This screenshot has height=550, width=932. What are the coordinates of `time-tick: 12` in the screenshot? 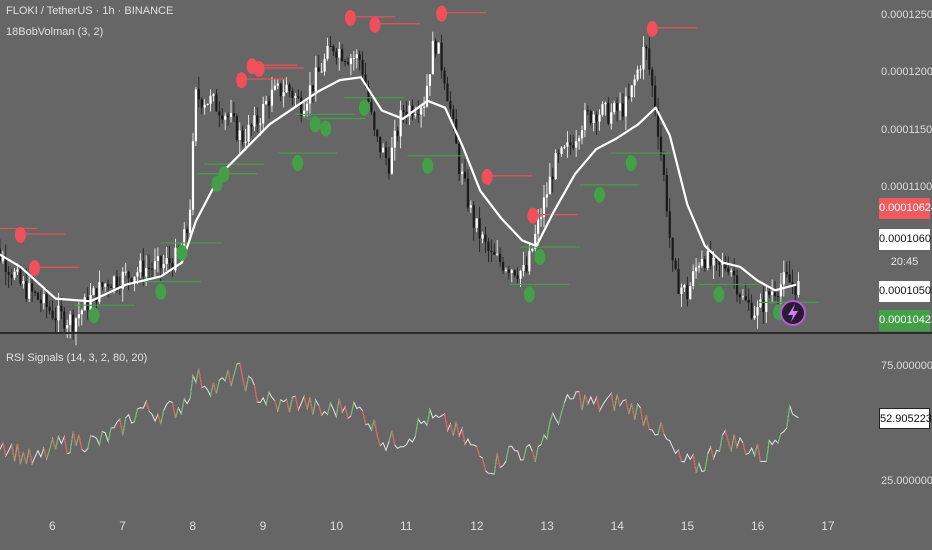 It's located at (477, 526).